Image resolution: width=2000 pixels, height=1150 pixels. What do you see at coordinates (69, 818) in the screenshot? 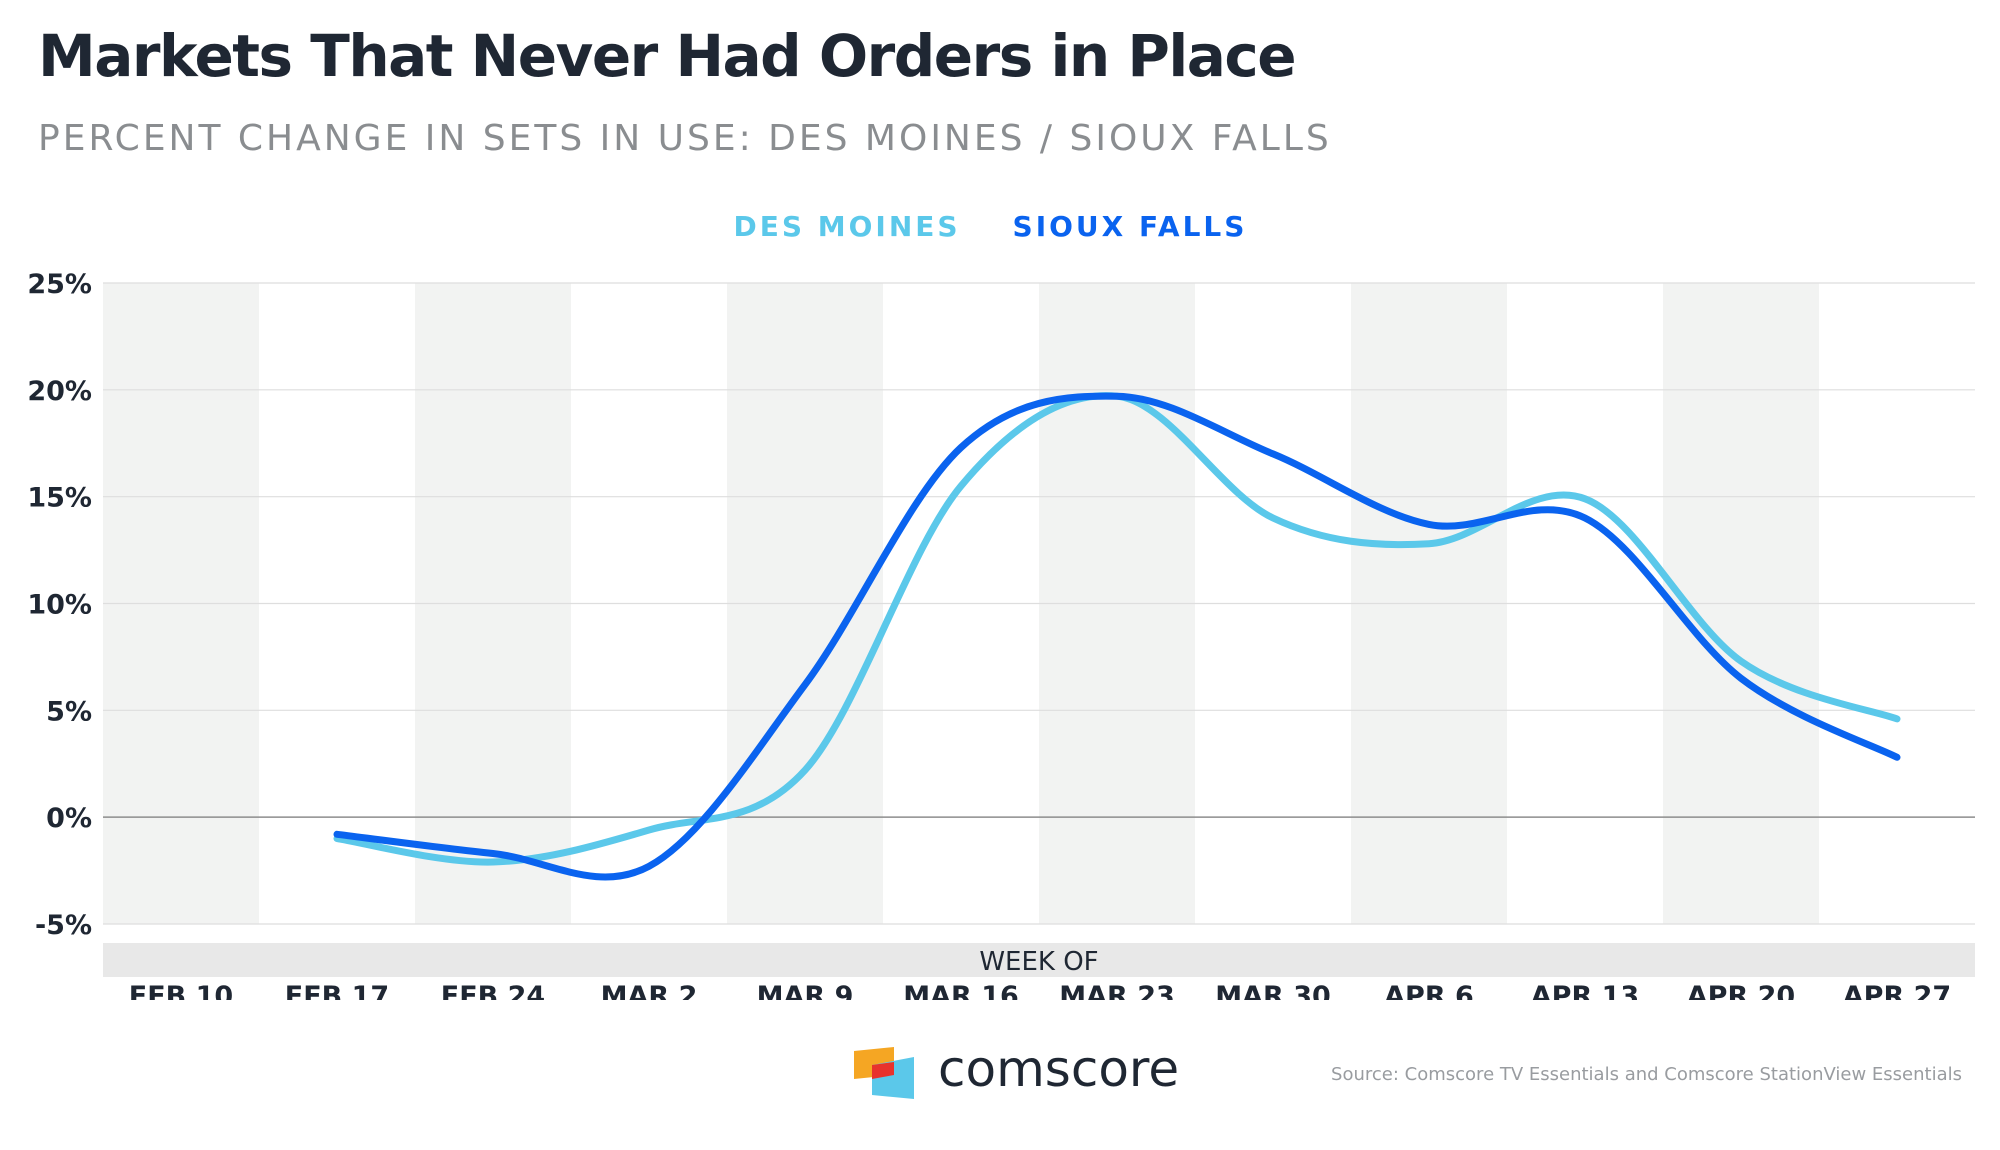
I see `y-tick-label: 0%` at bounding box center [69, 818].